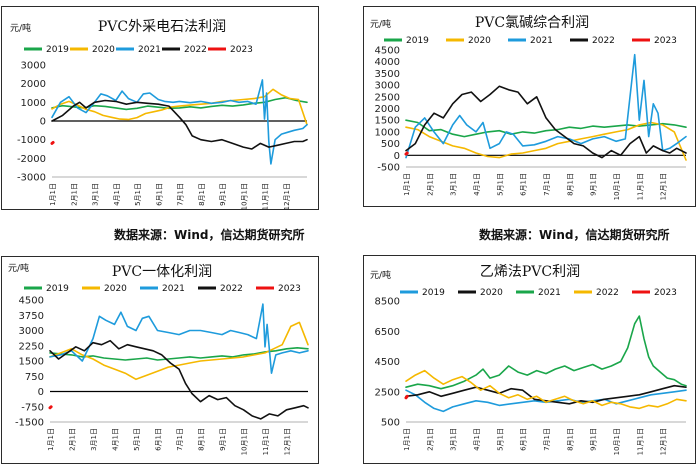 Image resolution: width=700 pixels, height=466 pixels. Describe the element at coordinates (570, 439) in the screenshot. I see `x-tick-label: 8月1日` at that location.